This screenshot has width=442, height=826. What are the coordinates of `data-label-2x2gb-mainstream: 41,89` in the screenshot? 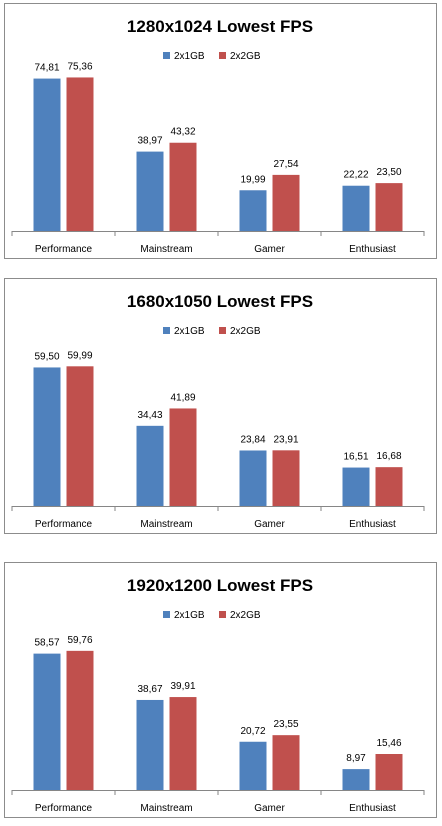 It's located at (182, 397).